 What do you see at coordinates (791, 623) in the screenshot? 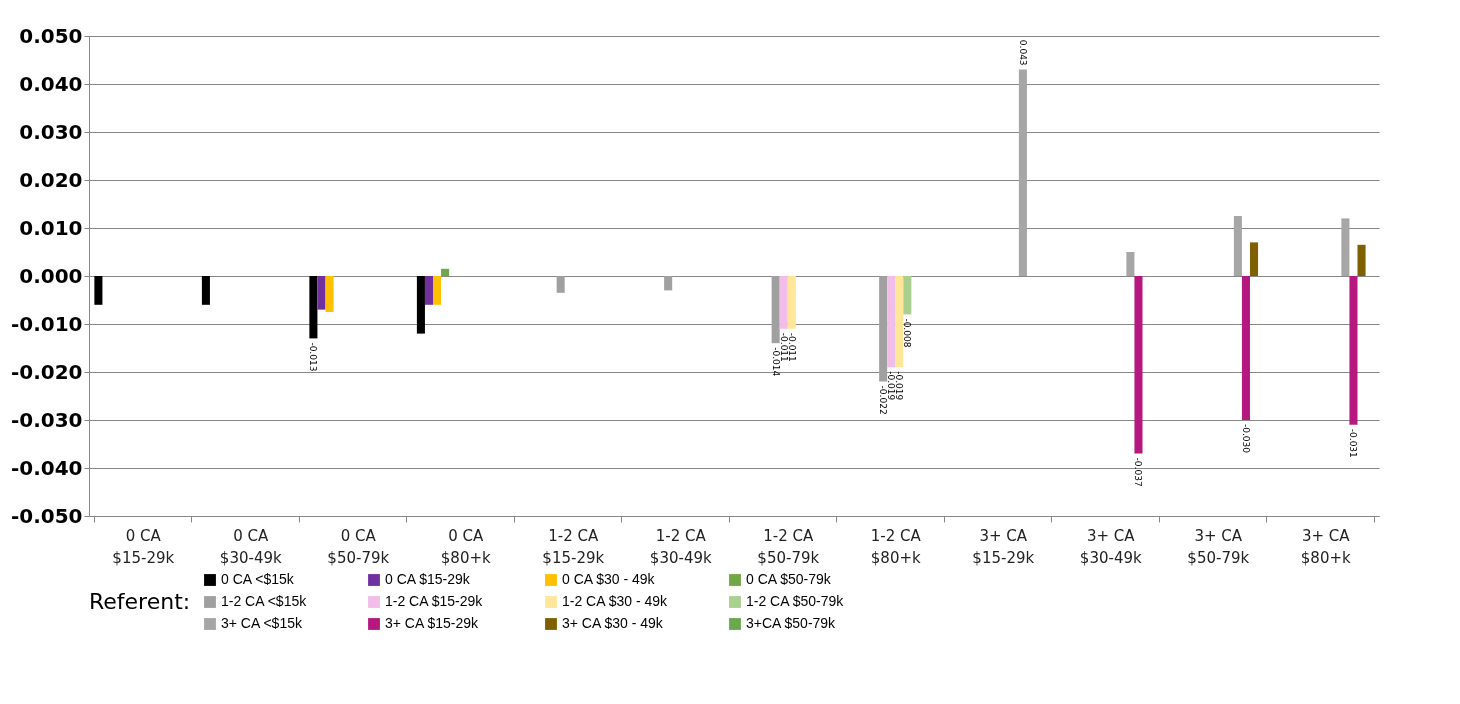
I see `legend-label: 3+CA $50-79k` at bounding box center [791, 623].